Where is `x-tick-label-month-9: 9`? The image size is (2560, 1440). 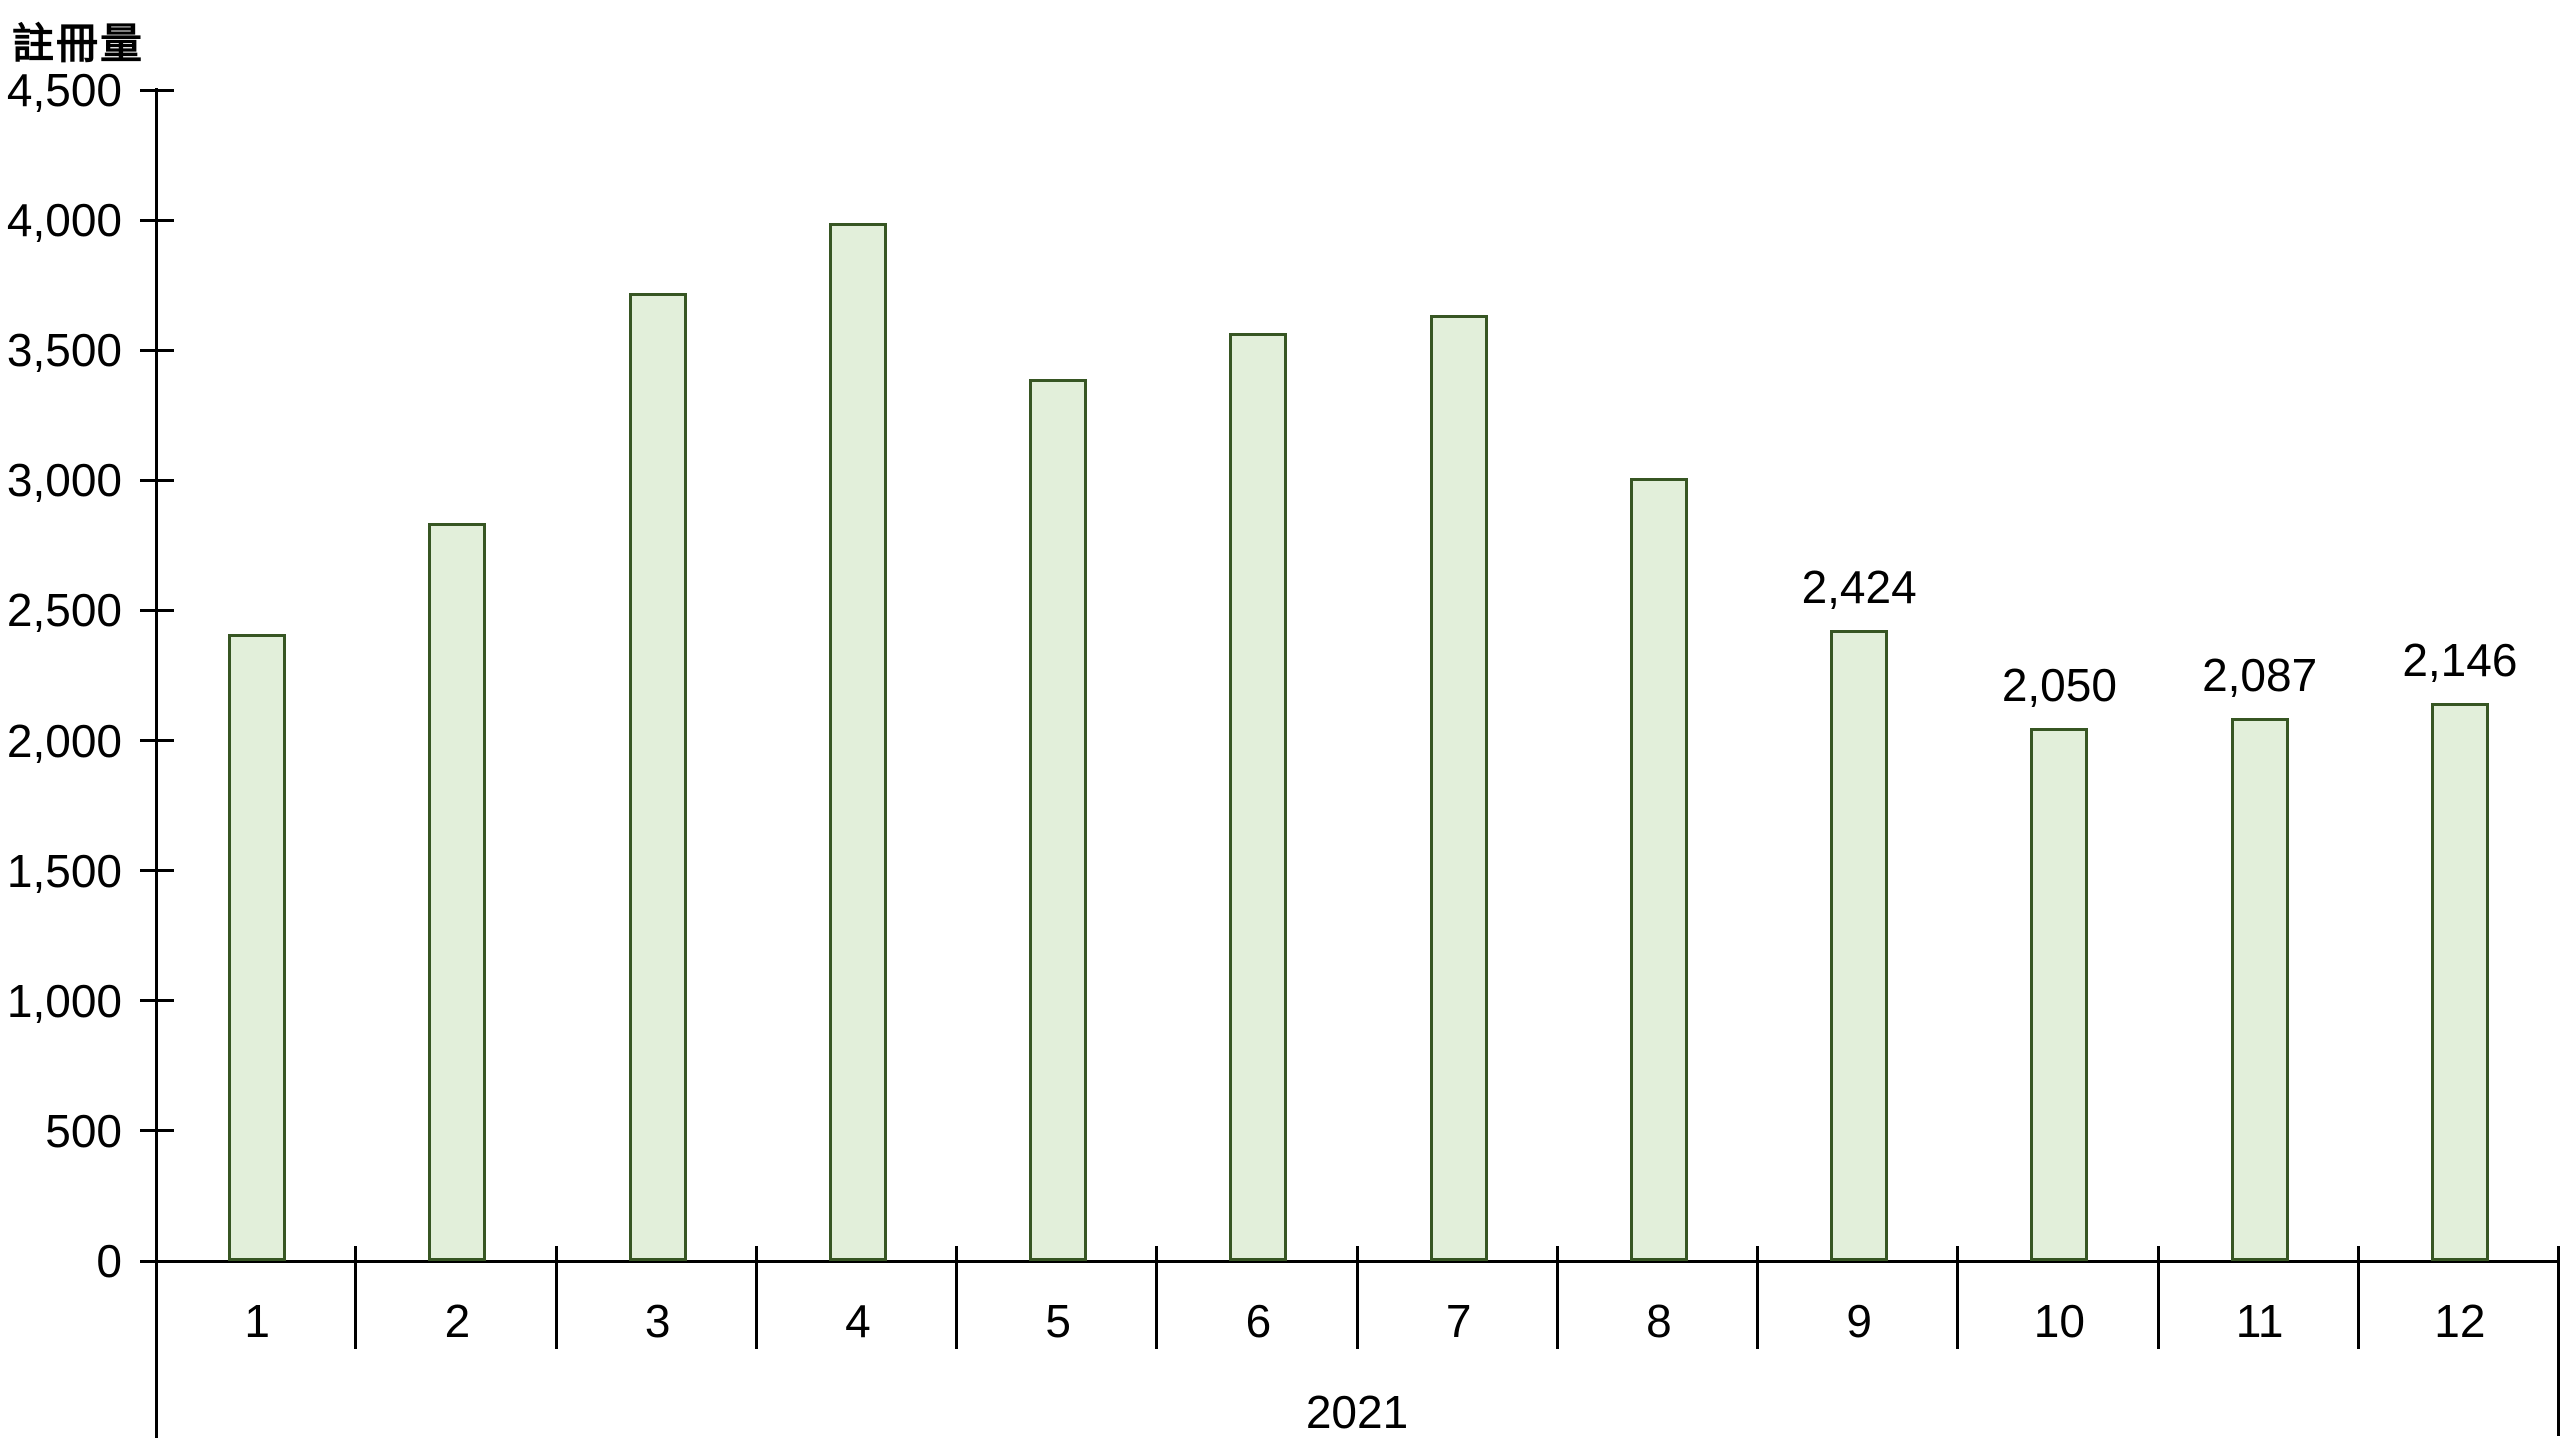 x-tick-label-month-9: 9 is located at coordinates (1859, 1321).